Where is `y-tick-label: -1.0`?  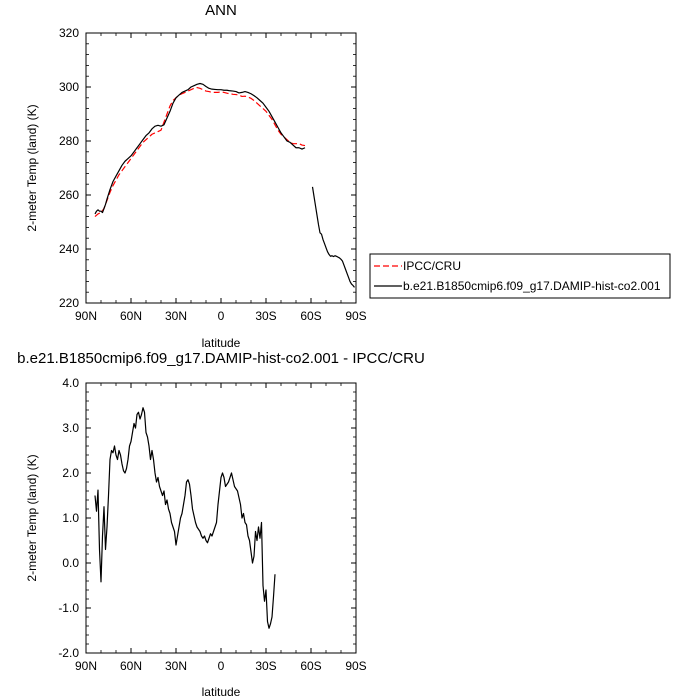 y-tick-label: -1.0 is located at coordinates (68, 608).